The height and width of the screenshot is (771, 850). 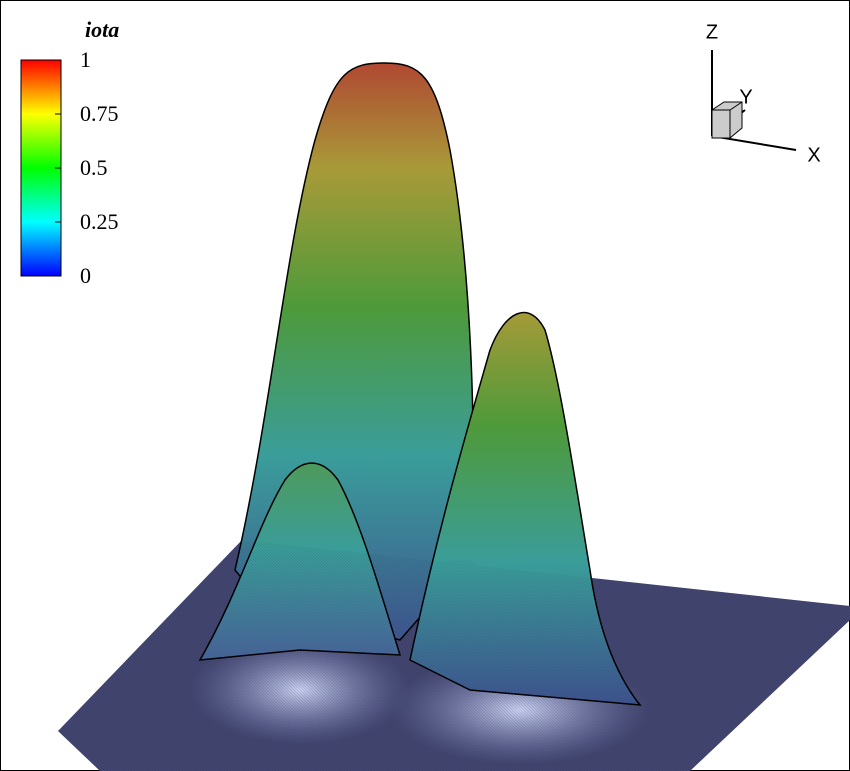 What do you see at coordinates (85, 59) in the screenshot?
I see `colorbar-tick-label: 1` at bounding box center [85, 59].